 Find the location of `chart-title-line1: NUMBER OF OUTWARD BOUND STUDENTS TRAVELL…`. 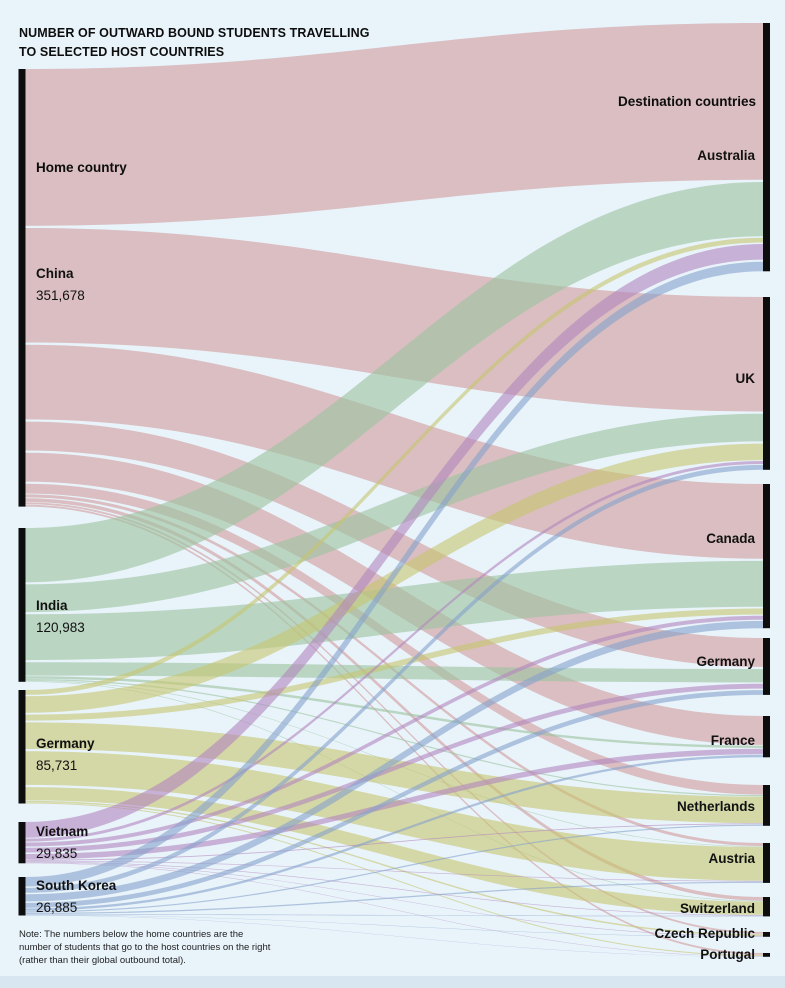

chart-title-line1: NUMBER OF OUTWARD BOUND STUDENTS TRAVELL… is located at coordinates (194, 33).